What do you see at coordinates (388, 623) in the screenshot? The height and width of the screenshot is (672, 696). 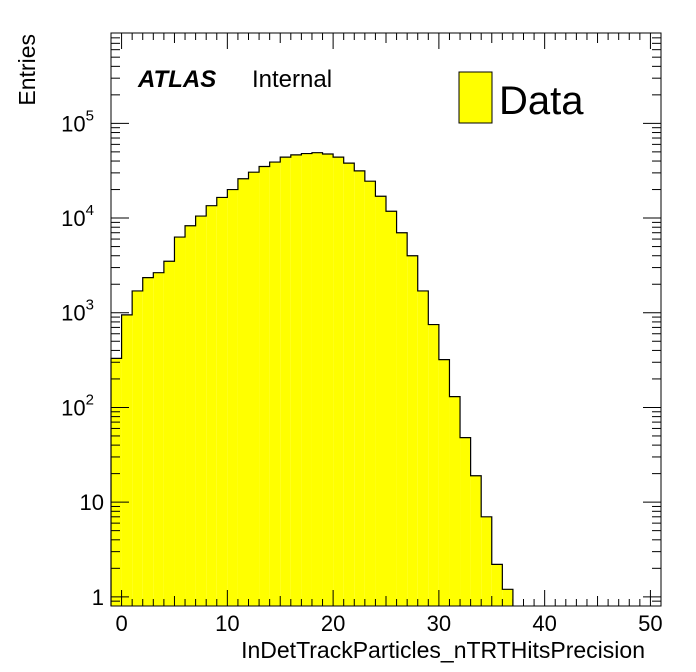 I see `x-tick-labels: 0 10 20 30 40 50` at bounding box center [388, 623].